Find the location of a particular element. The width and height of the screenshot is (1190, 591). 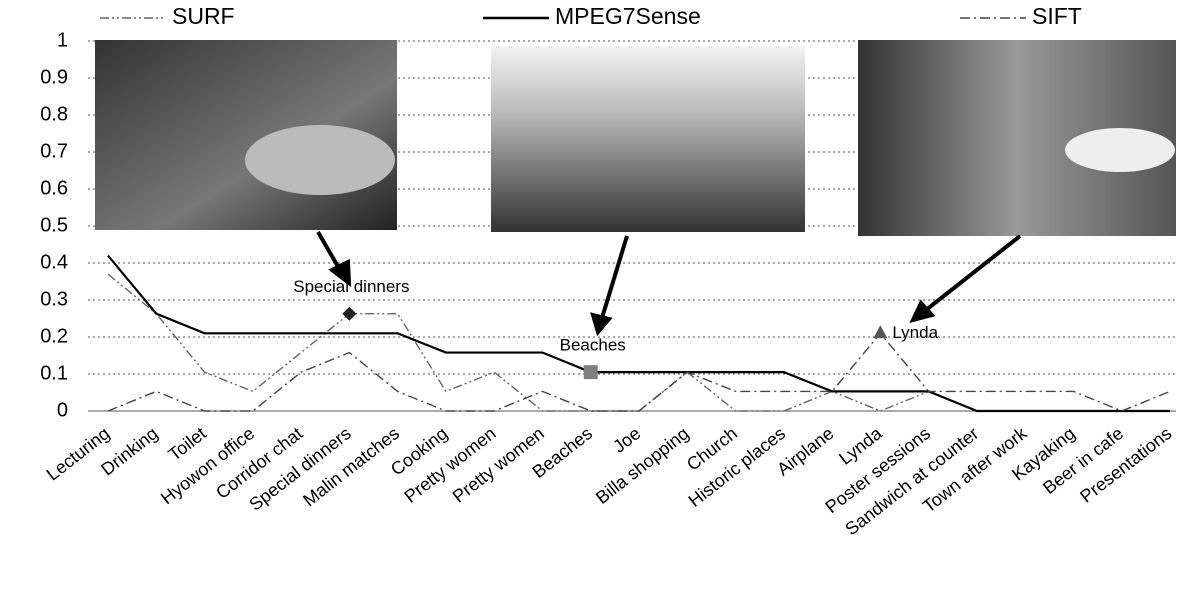

annotation-label: Special dinners is located at coordinates (351, 286).